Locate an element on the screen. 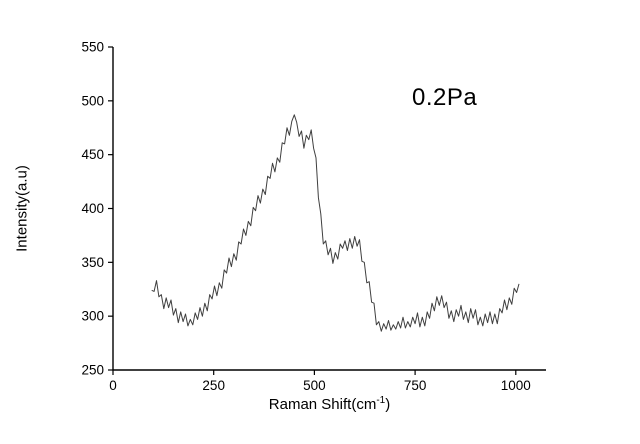  x-axis-title: Raman Shift(cm-1) is located at coordinates (329, 404).